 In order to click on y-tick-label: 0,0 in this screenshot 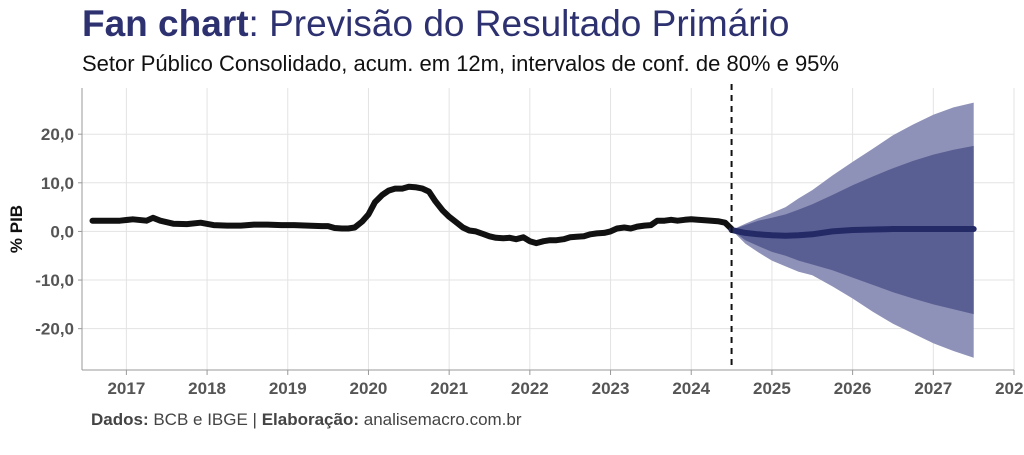, I will do `click(62, 231)`.